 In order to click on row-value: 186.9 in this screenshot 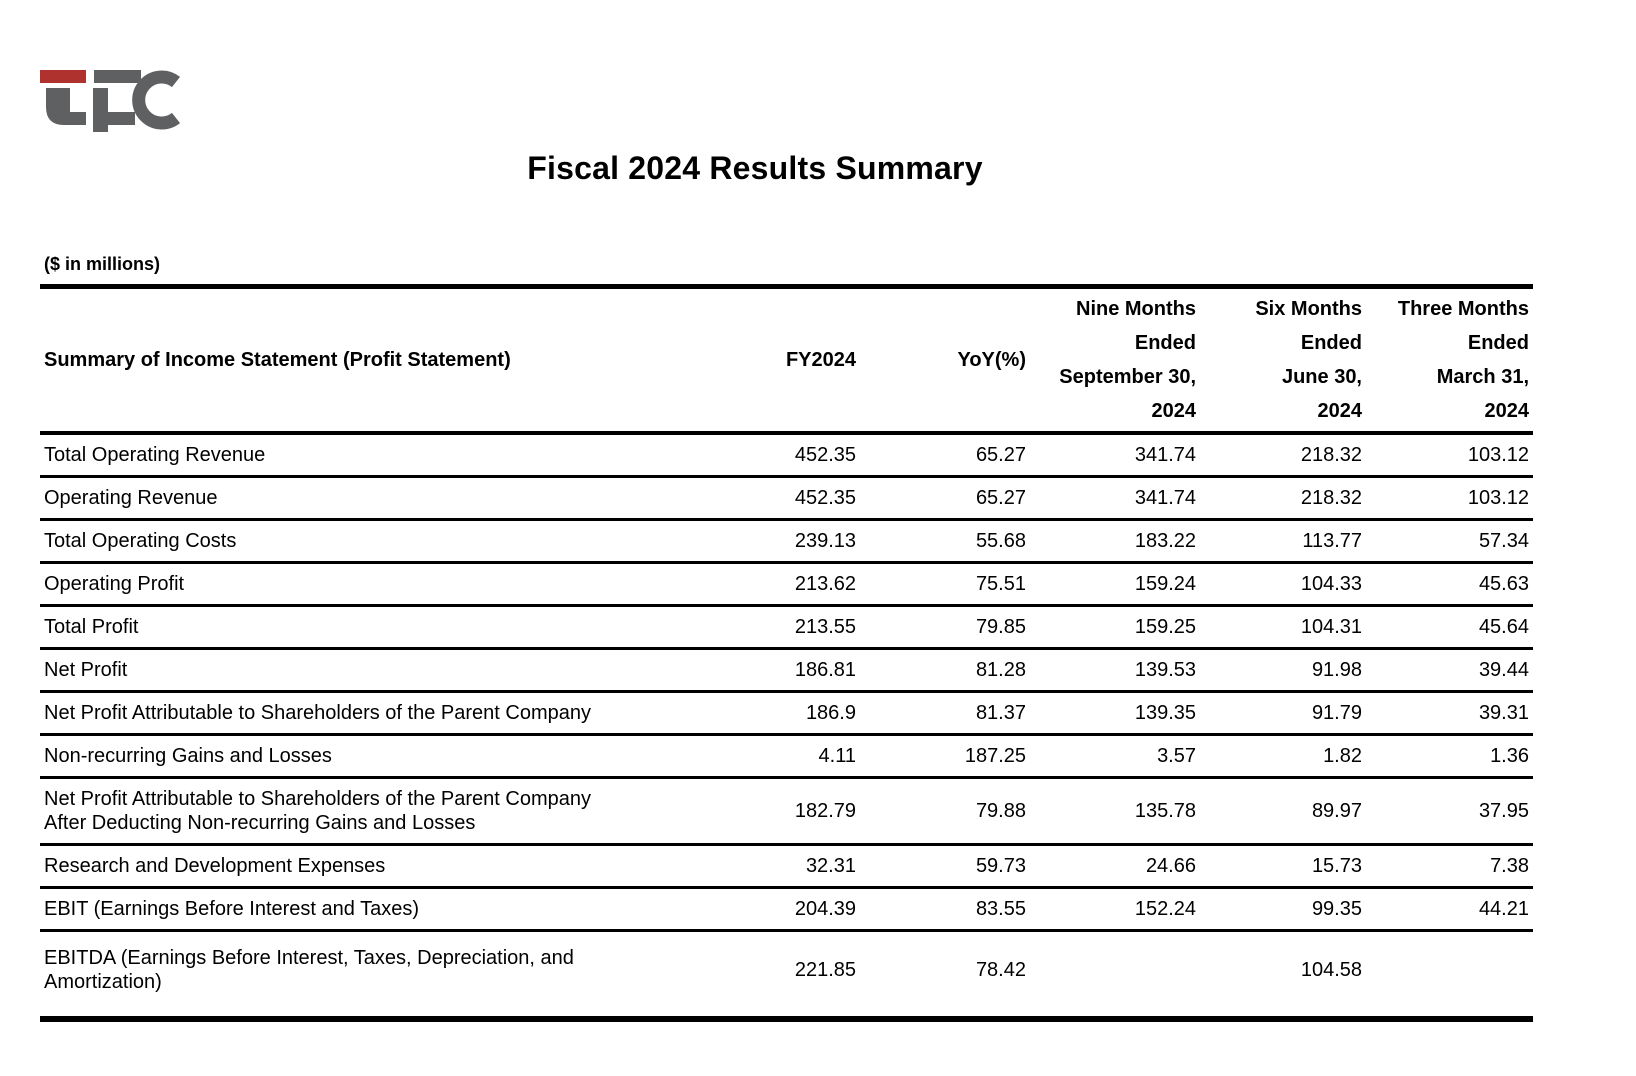, I will do `click(775, 713)`.